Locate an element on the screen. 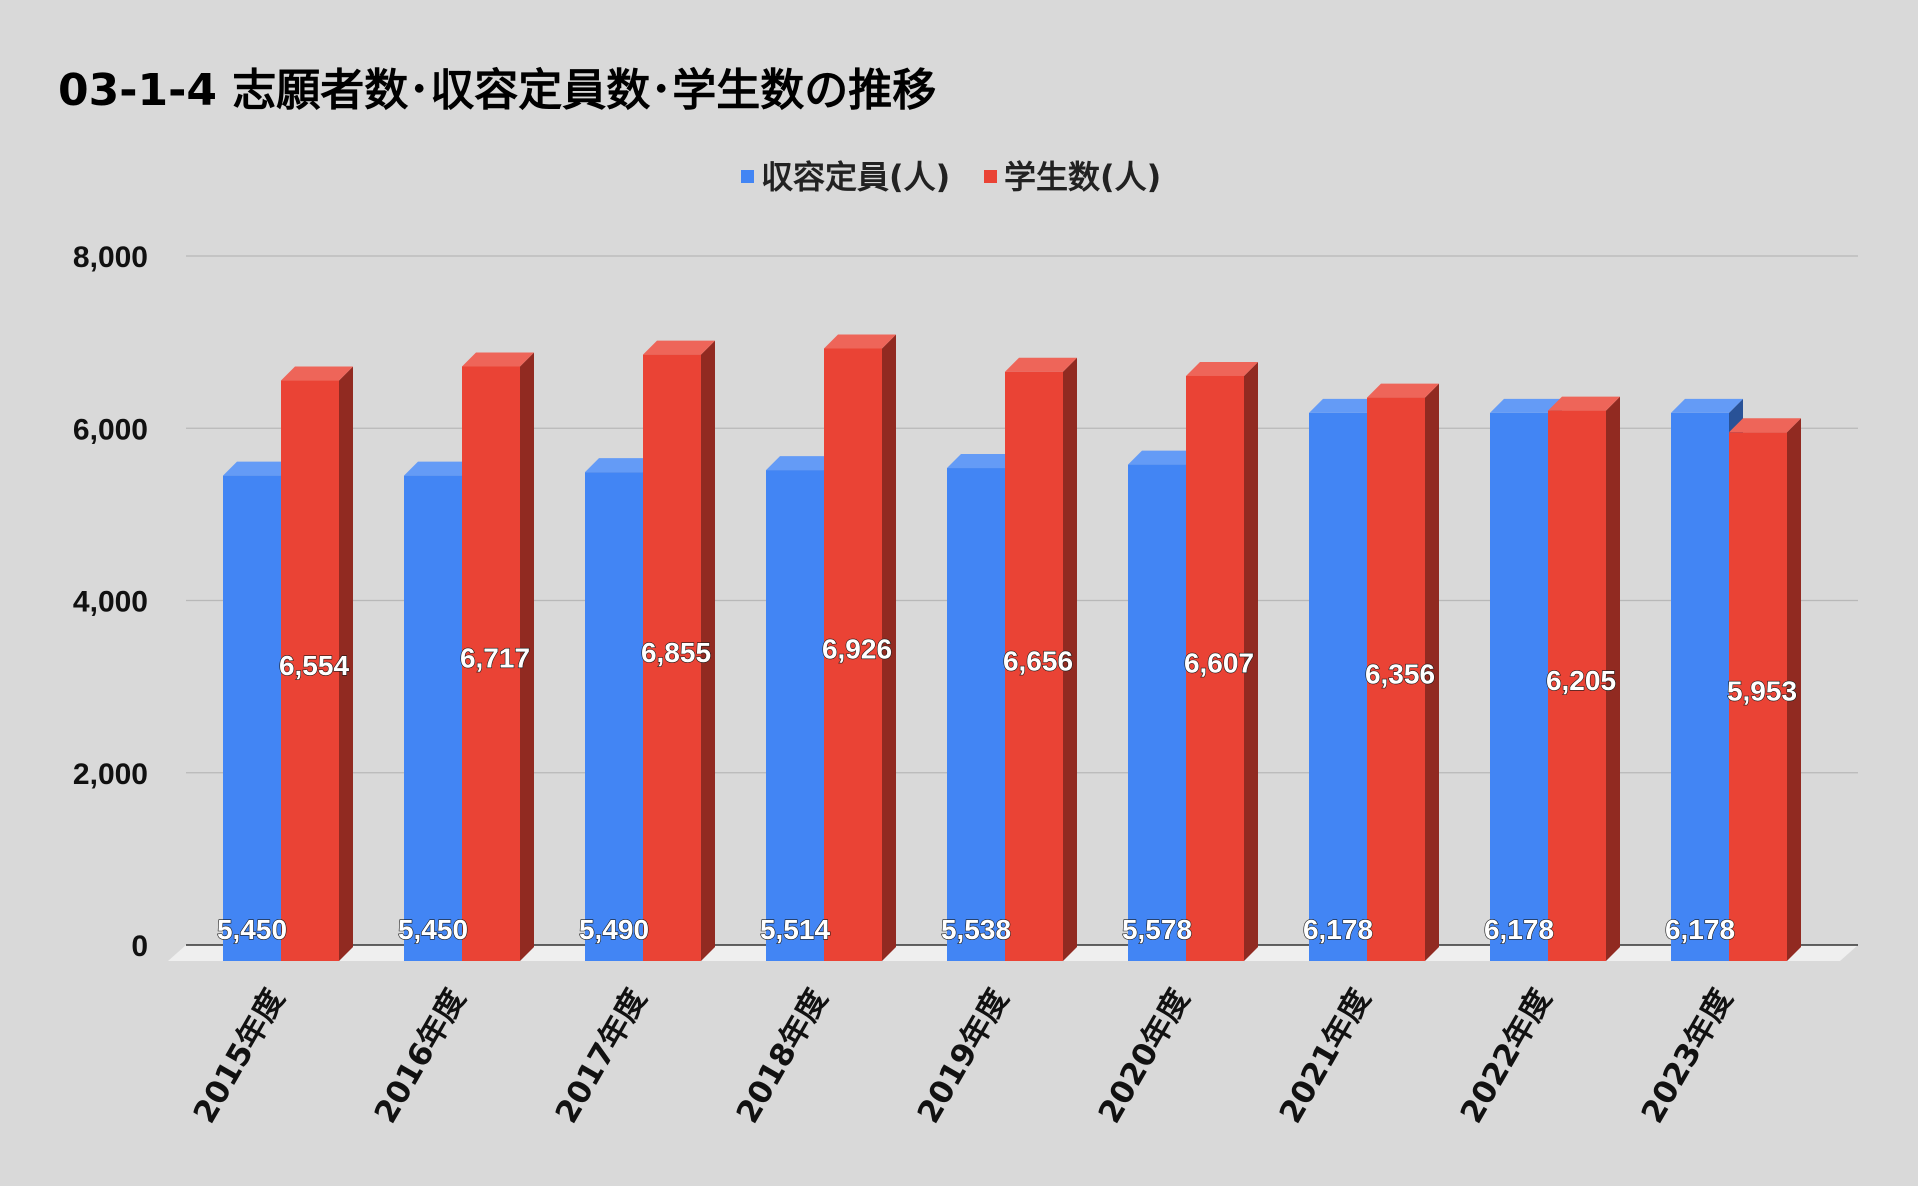 This screenshot has width=1918, height=1186. chart-title: 03-1-4 志願者数･収容定員数･学生数の推移 is located at coordinates (497, 90).